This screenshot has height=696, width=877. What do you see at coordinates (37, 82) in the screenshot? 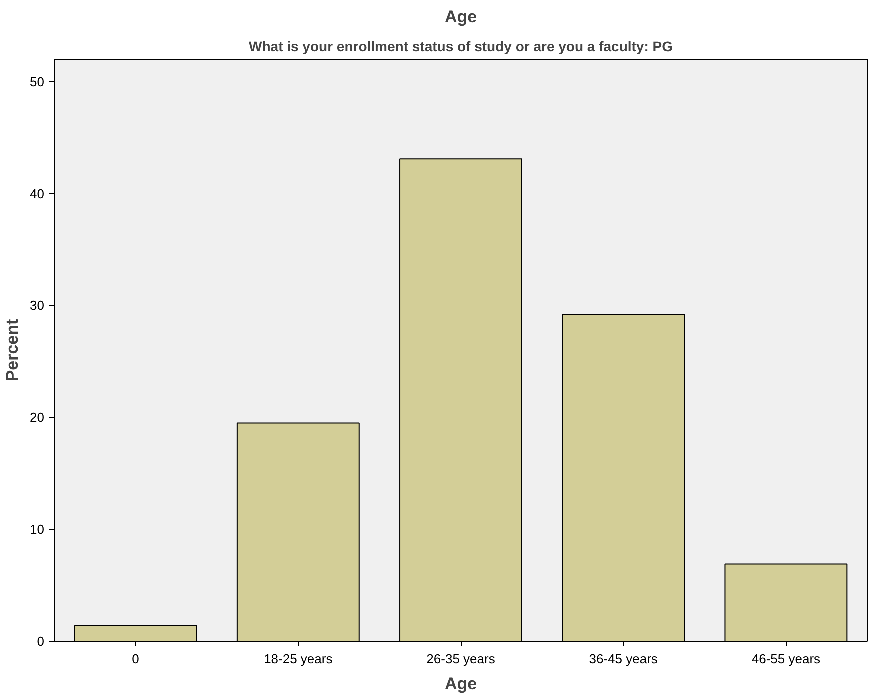
I see `y-tick-label: 50` at bounding box center [37, 82].